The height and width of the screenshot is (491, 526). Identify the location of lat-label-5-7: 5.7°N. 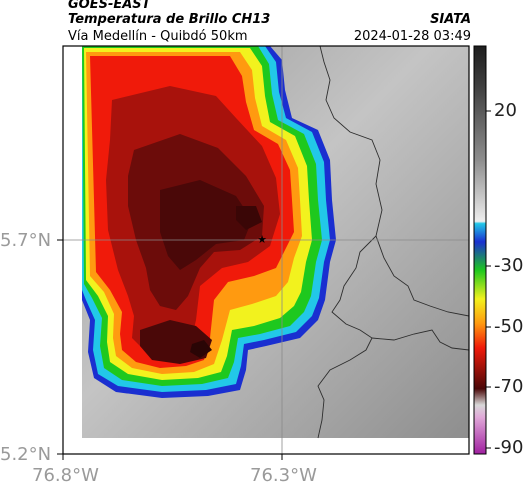
(26, 240).